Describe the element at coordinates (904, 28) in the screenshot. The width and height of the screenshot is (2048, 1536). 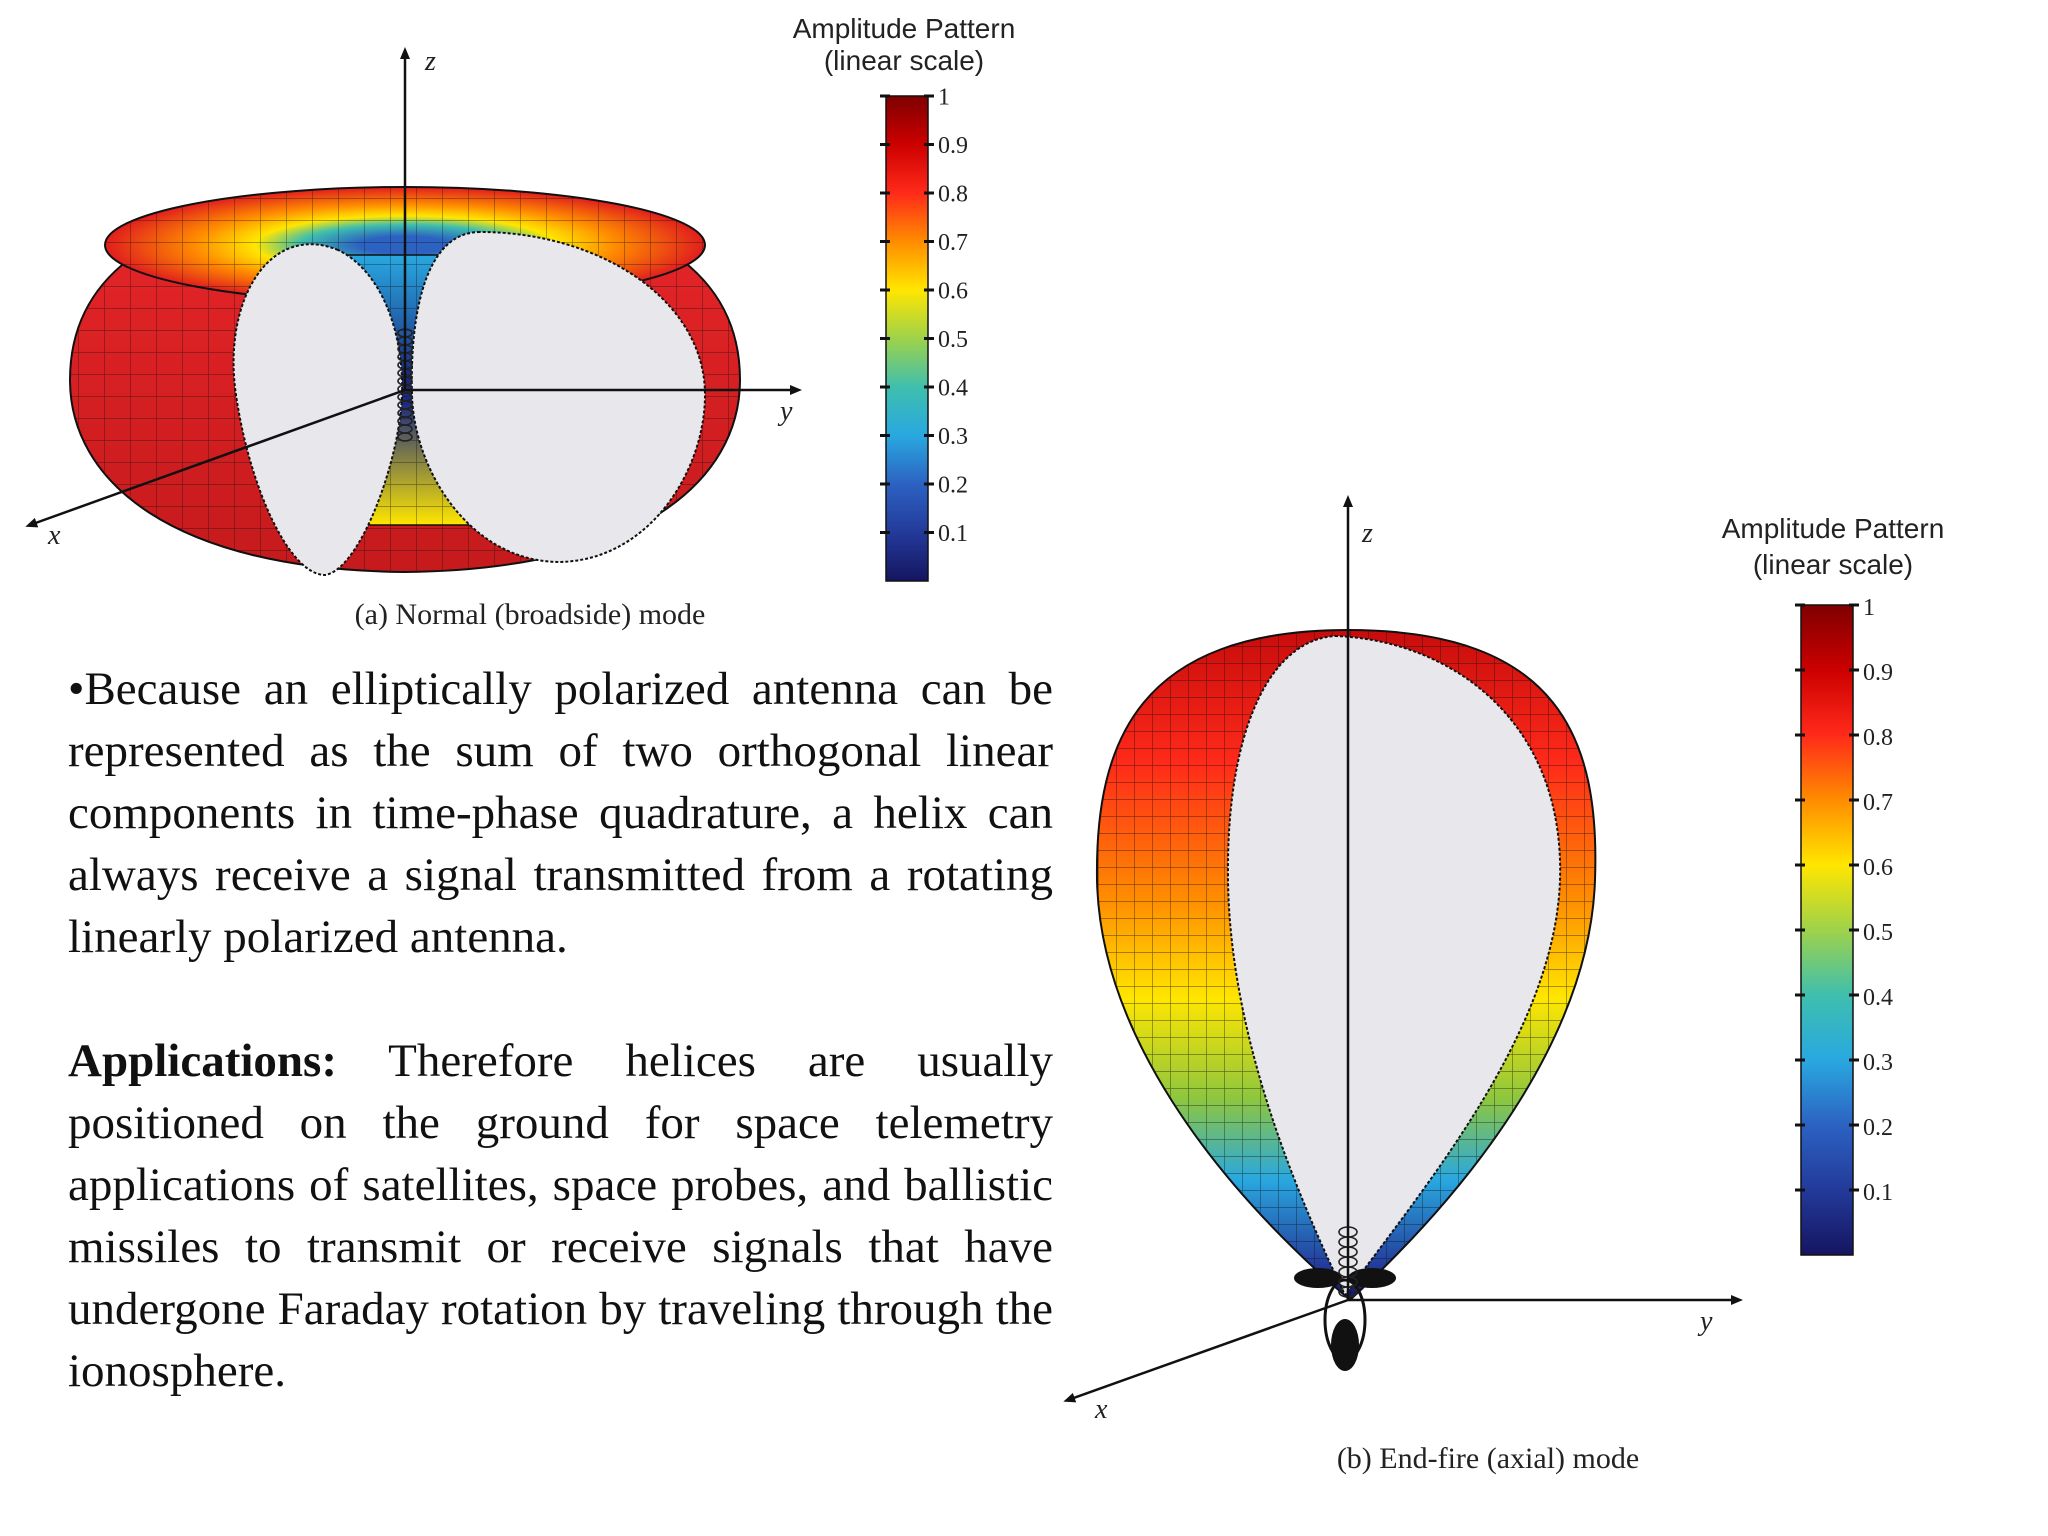
I see `colorbar-a-title-line1: Amplitude Pattern` at that location.